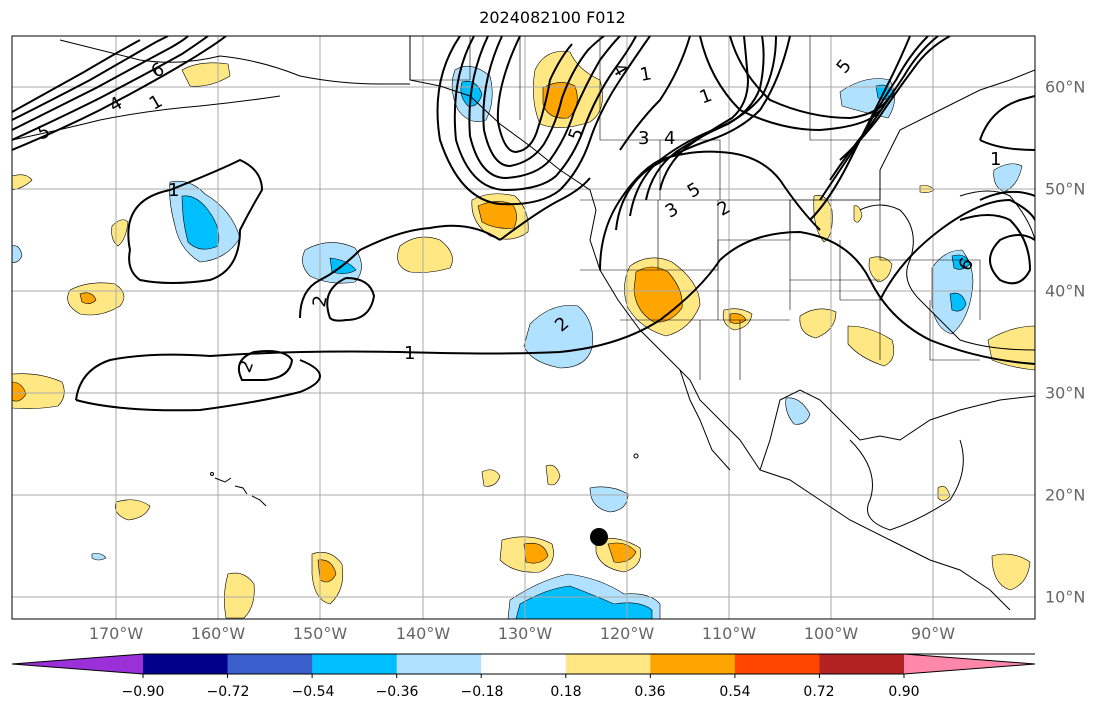 The image size is (1105, 712). Describe the element at coordinates (643, 138) in the screenshot. I see `contour-label: 3` at that location.